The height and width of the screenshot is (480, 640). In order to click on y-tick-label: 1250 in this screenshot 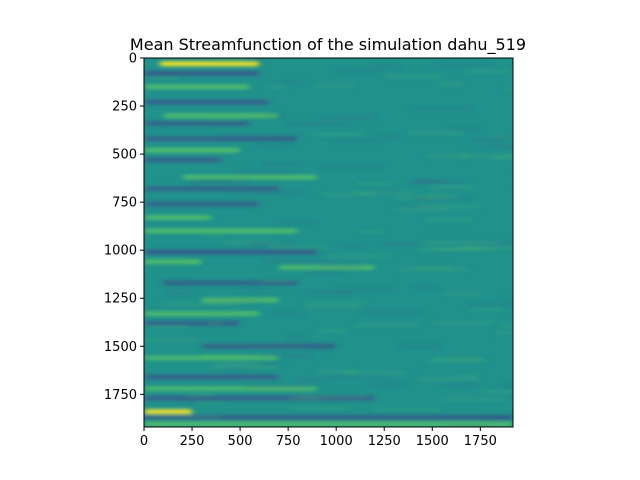, I will do `click(120, 299)`.